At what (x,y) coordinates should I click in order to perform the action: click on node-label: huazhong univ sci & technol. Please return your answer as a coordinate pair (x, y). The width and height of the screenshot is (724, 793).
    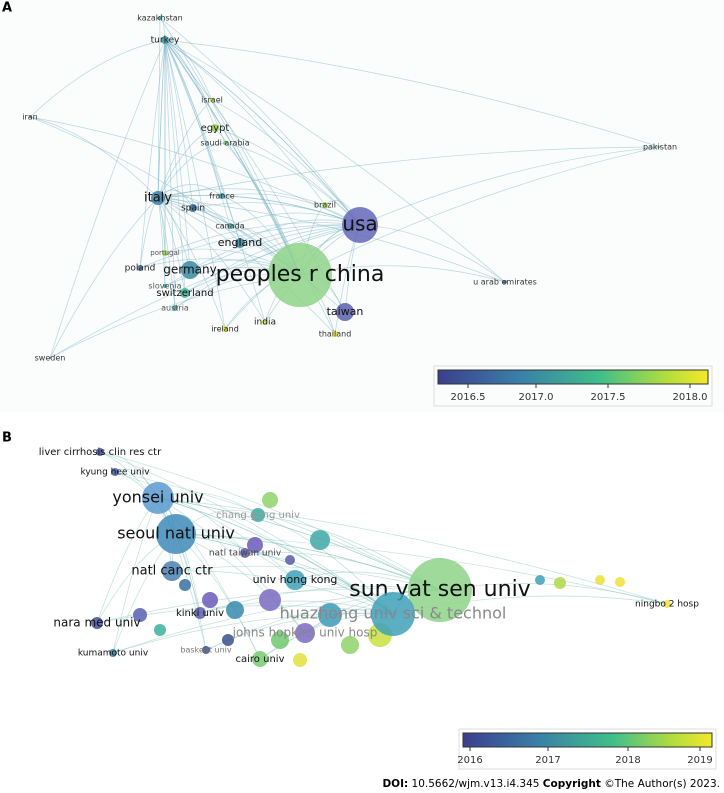
    Looking at the image, I should click on (393, 613).